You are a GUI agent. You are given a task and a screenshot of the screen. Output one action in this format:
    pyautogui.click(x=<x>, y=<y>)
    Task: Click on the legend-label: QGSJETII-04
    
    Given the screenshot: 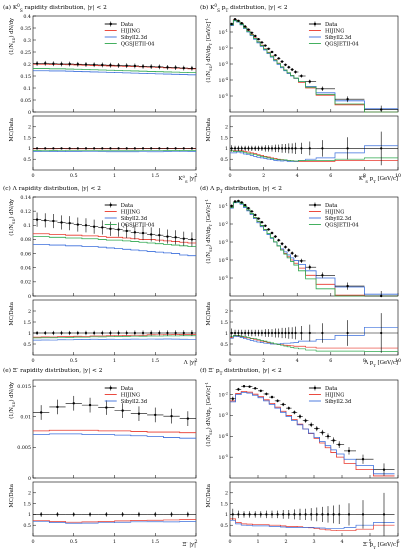 What is the action you would take?
    pyautogui.click(x=138, y=225)
    